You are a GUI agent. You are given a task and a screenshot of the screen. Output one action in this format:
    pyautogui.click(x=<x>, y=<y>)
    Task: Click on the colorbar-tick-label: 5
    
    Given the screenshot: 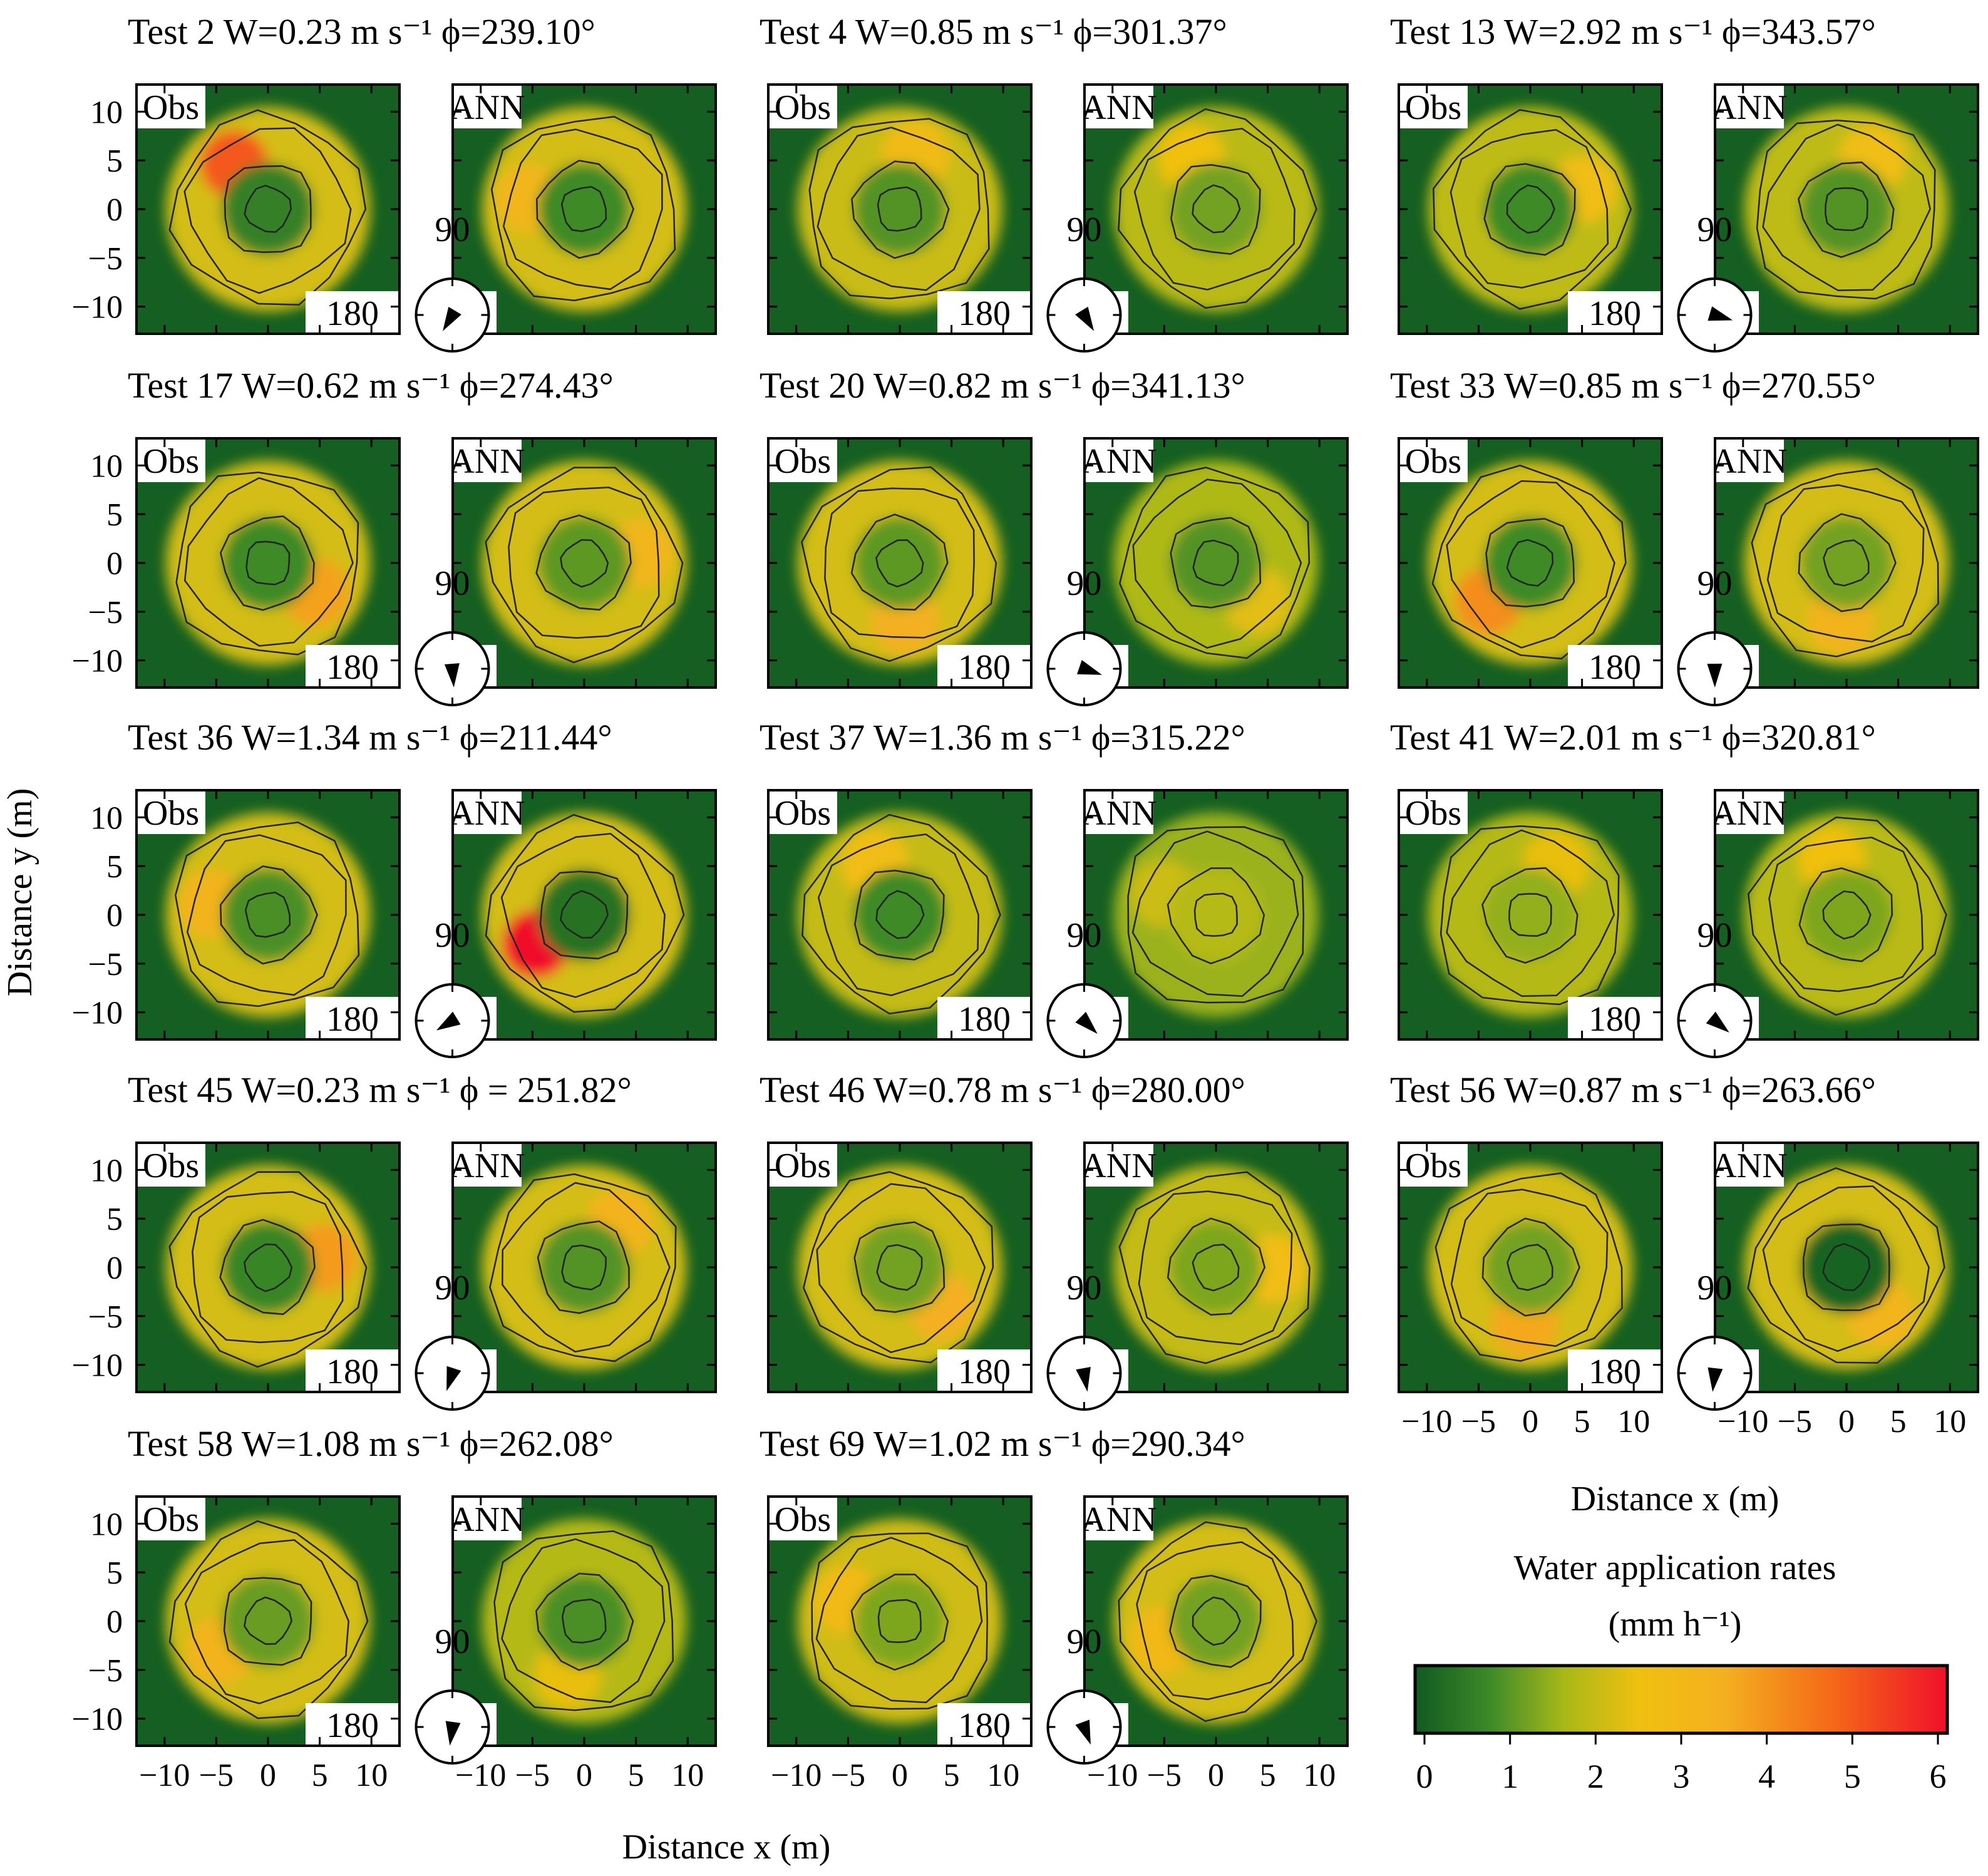 What is the action you would take?
    pyautogui.click(x=1853, y=1776)
    